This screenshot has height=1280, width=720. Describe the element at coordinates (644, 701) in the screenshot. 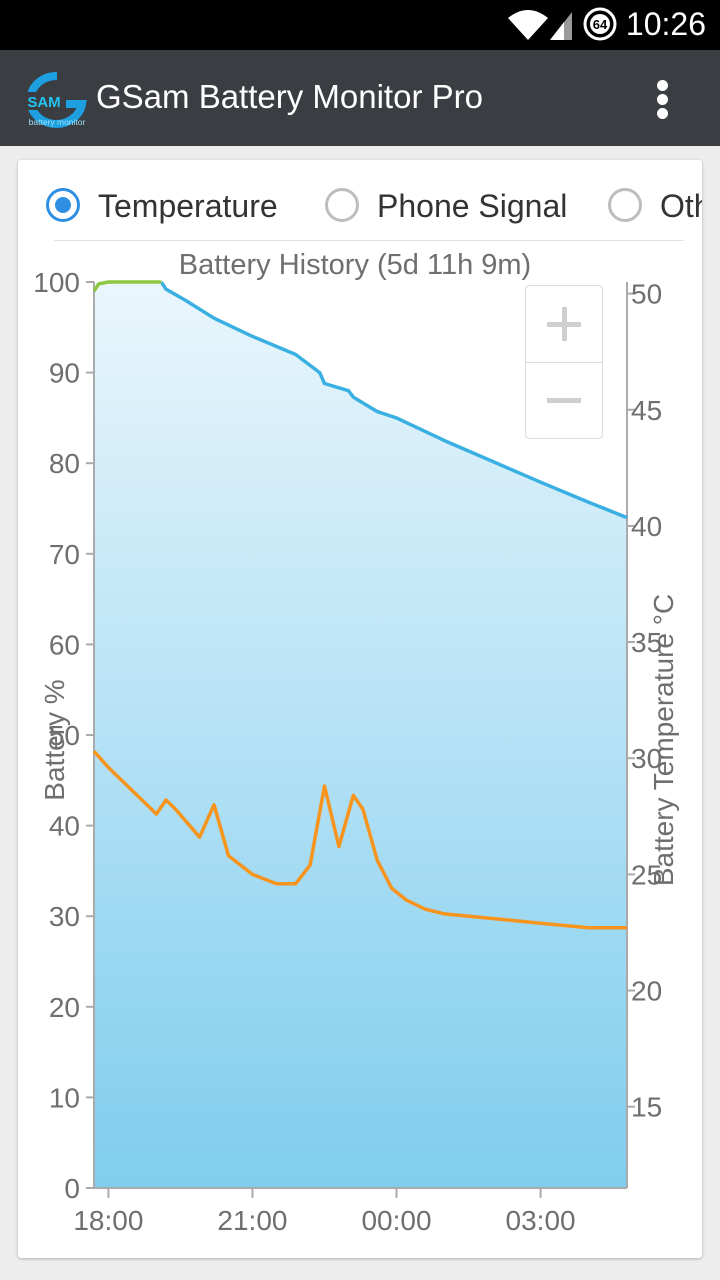

I see `right-axis-ticks: 50 45 40 35 30 25 20 15` at that location.